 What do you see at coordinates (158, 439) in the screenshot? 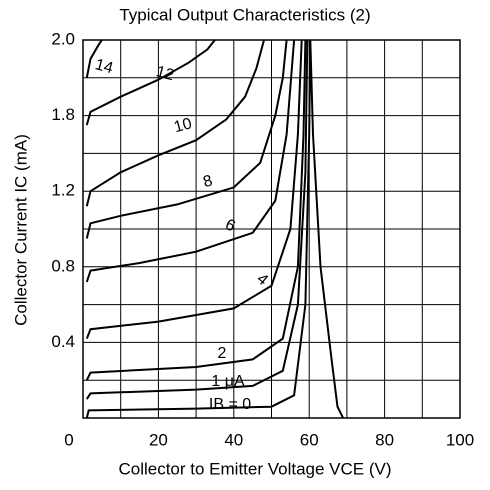
I see `x-tick-label: 20` at bounding box center [158, 439].